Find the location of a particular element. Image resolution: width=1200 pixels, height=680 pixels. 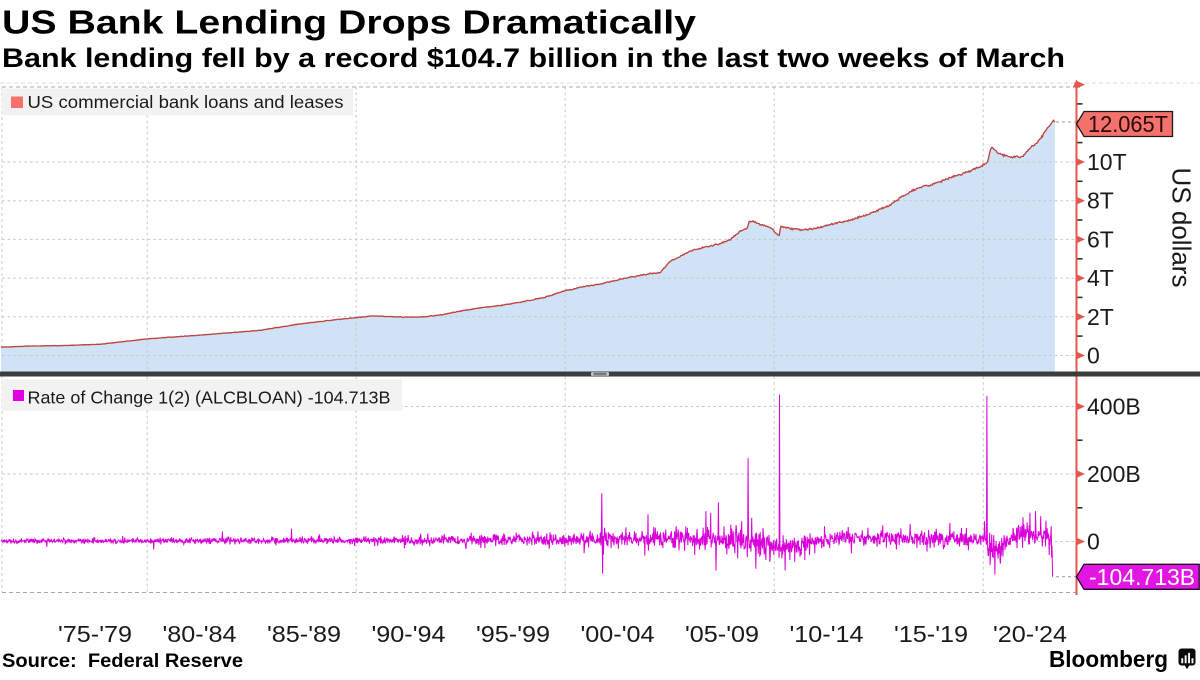

svg-text: '95-'99 is located at coordinates (513, 634).